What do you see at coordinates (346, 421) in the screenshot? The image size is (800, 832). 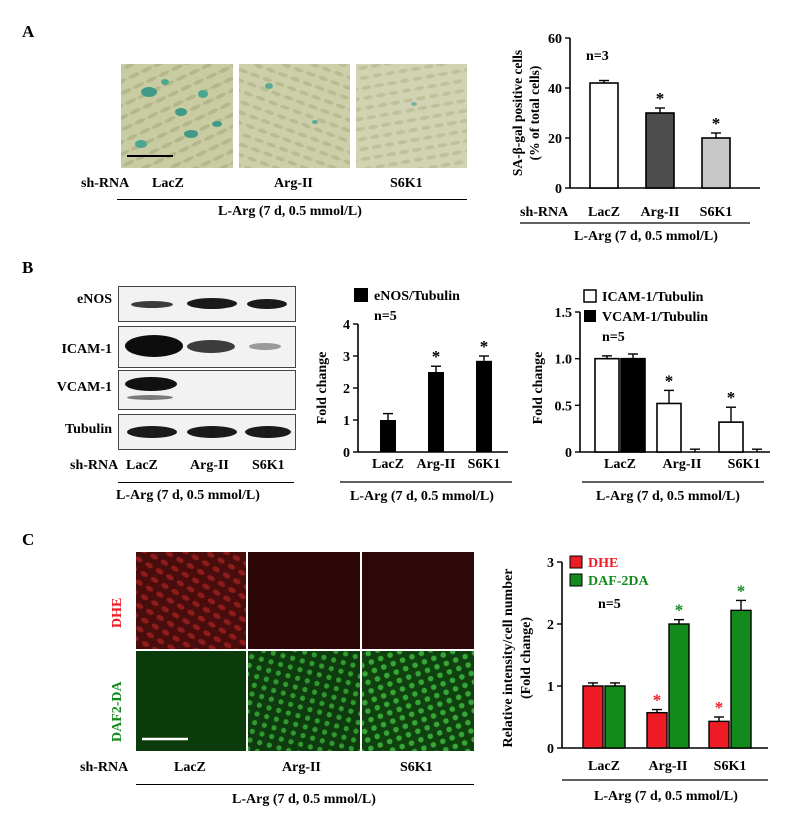 I see `chart-b1-y-tick-label: 1` at bounding box center [346, 421].